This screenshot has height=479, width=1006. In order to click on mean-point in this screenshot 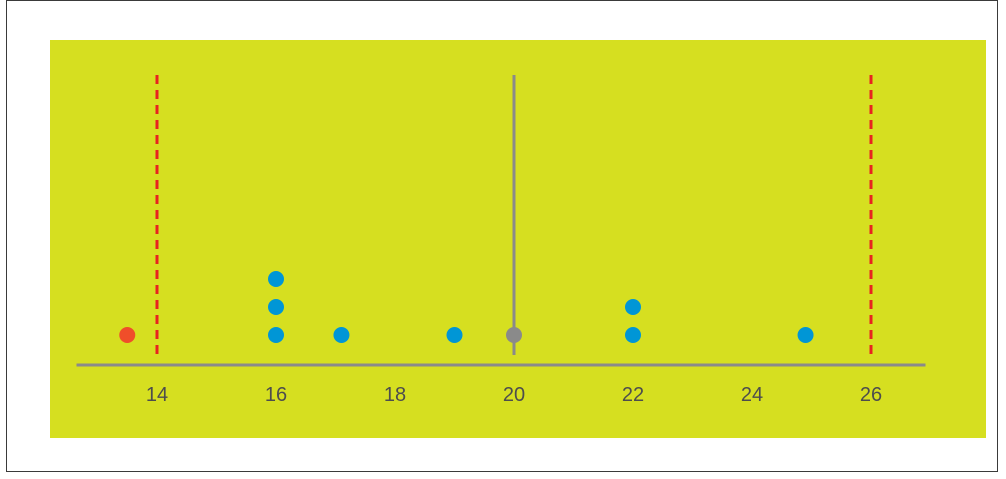, I will do `click(514, 335)`.